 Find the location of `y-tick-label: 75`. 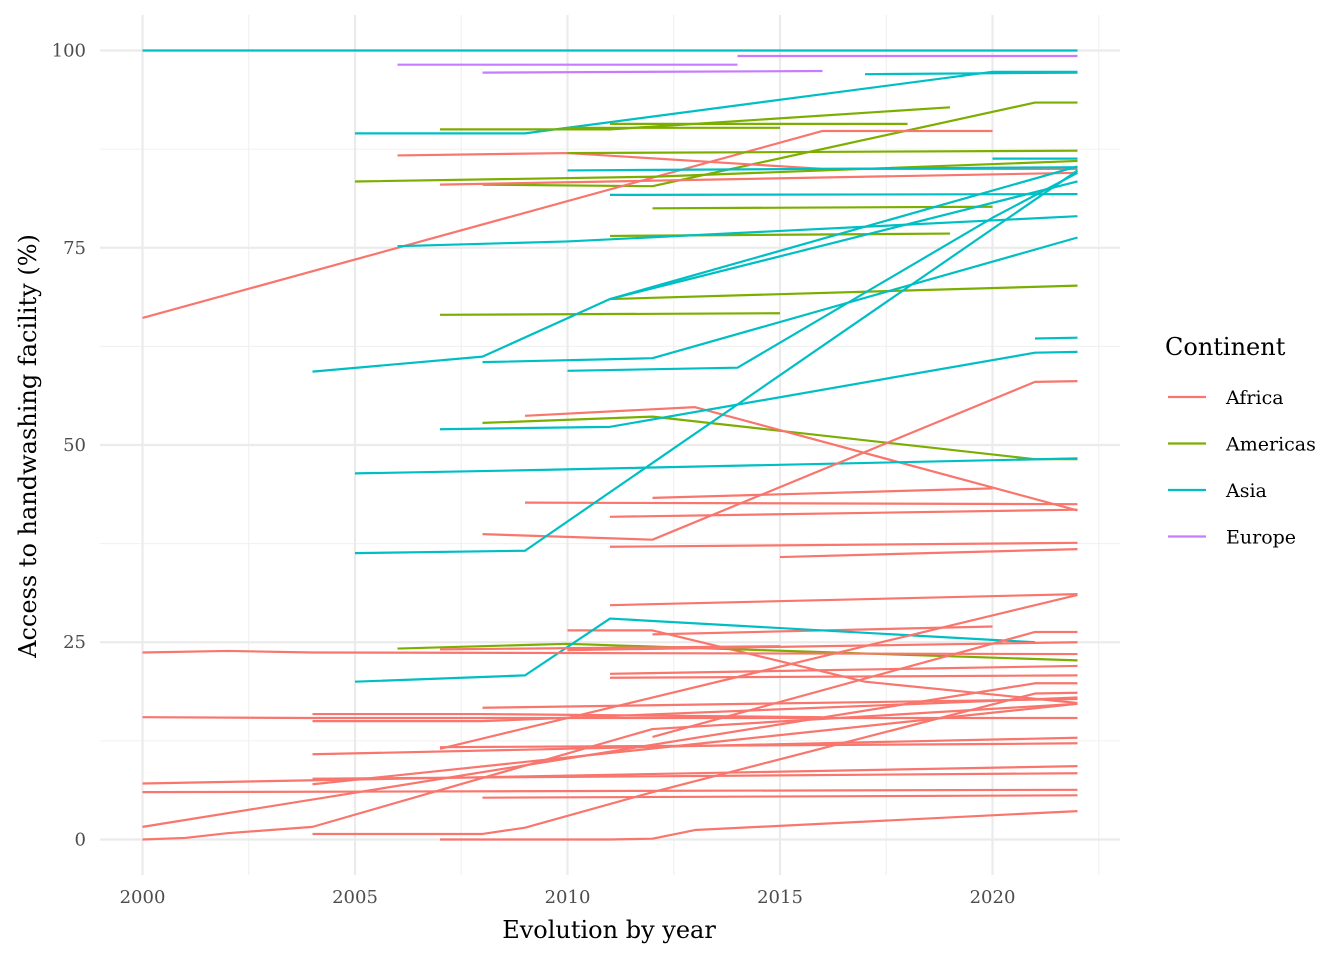

y-tick-label: 75 is located at coordinates (74, 248).